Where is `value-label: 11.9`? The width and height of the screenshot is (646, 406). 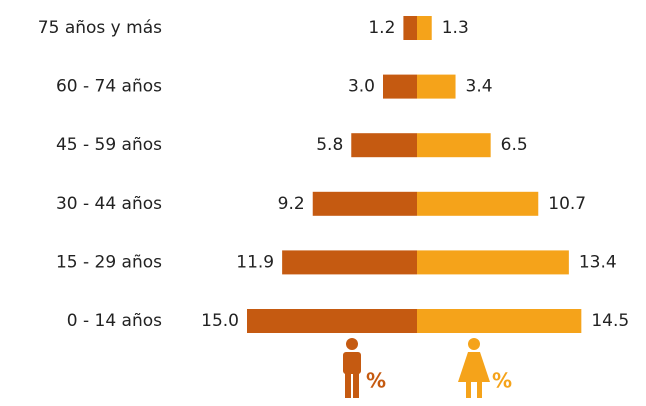
value-label: 11.9 is located at coordinates (255, 262).